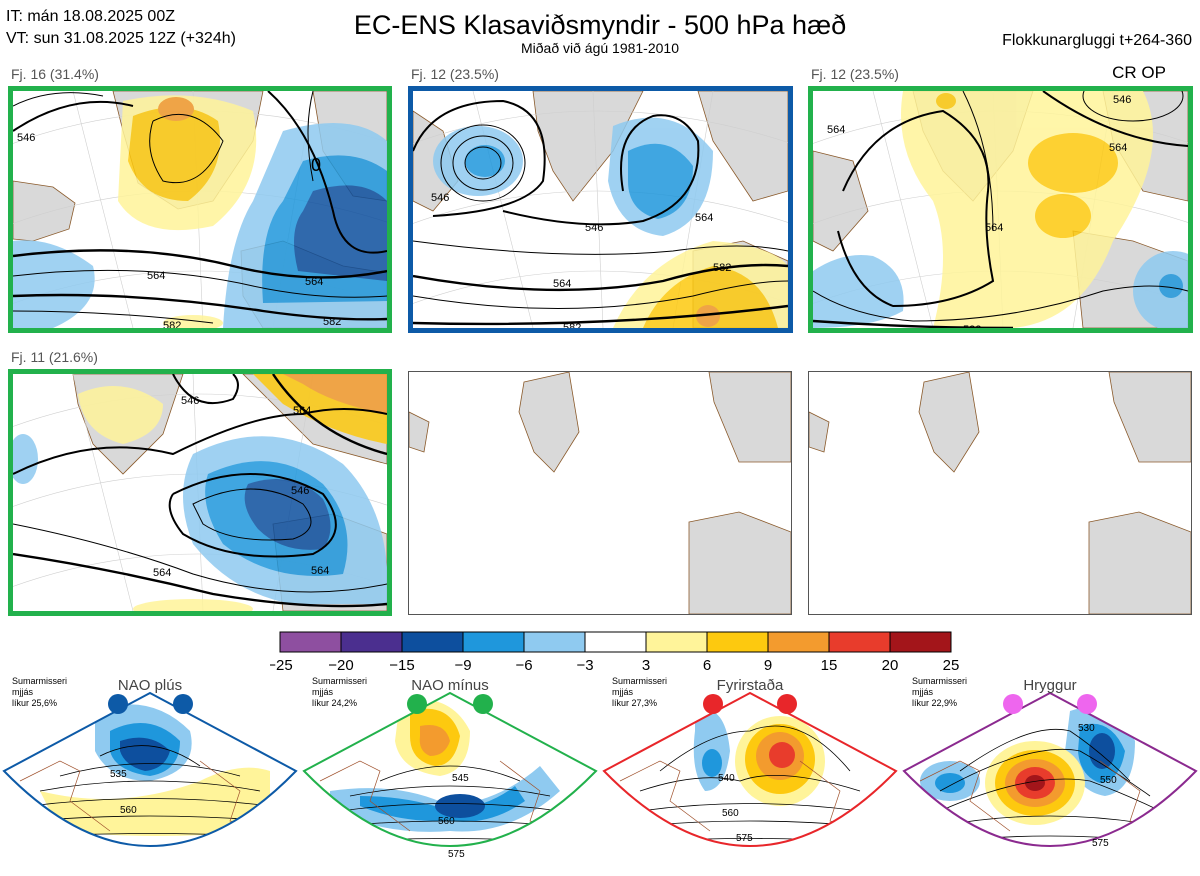  What do you see at coordinates (200, 492) in the screenshot?
I see `cluster-map-4: 546 564 546 564 564` at bounding box center [200, 492].